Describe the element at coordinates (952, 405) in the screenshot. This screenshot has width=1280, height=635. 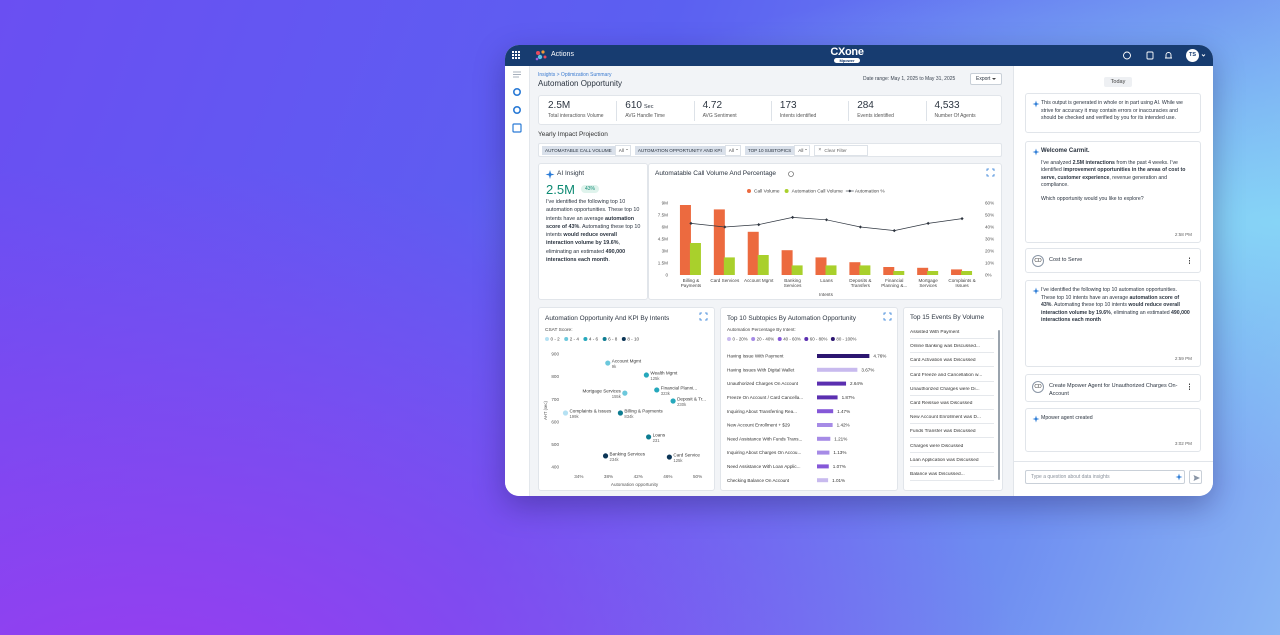
I see `event-item: Card Reissue was Discussed` at that location.